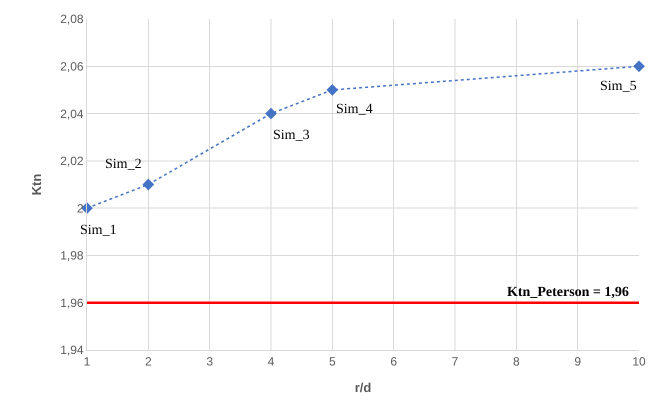 The width and height of the screenshot is (658, 406). I want to click on y-tick-label: 1,98, so click(72, 255).